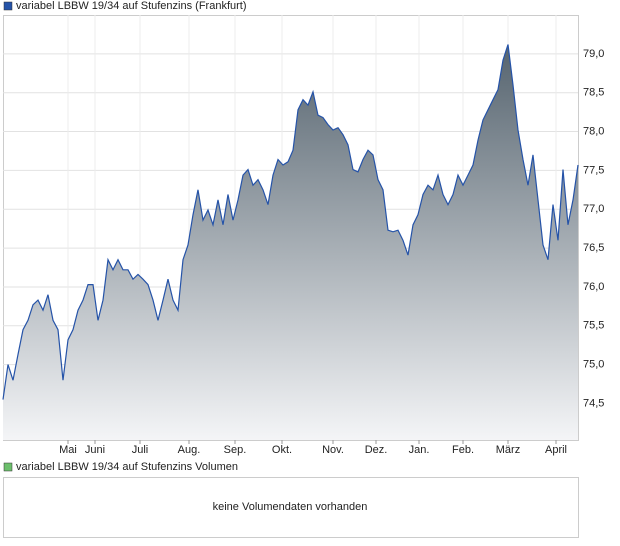 This screenshot has width=620, height=546. What do you see at coordinates (593, 248) in the screenshot?
I see `y-tick-label: 76,5` at bounding box center [593, 248].